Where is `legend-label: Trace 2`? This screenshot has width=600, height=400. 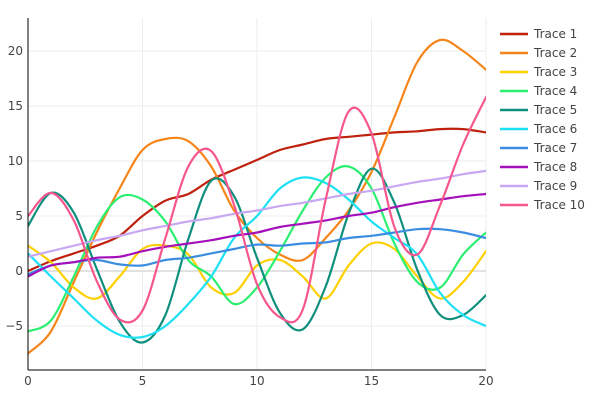
legend-label: Trace 2 is located at coordinates (555, 53).